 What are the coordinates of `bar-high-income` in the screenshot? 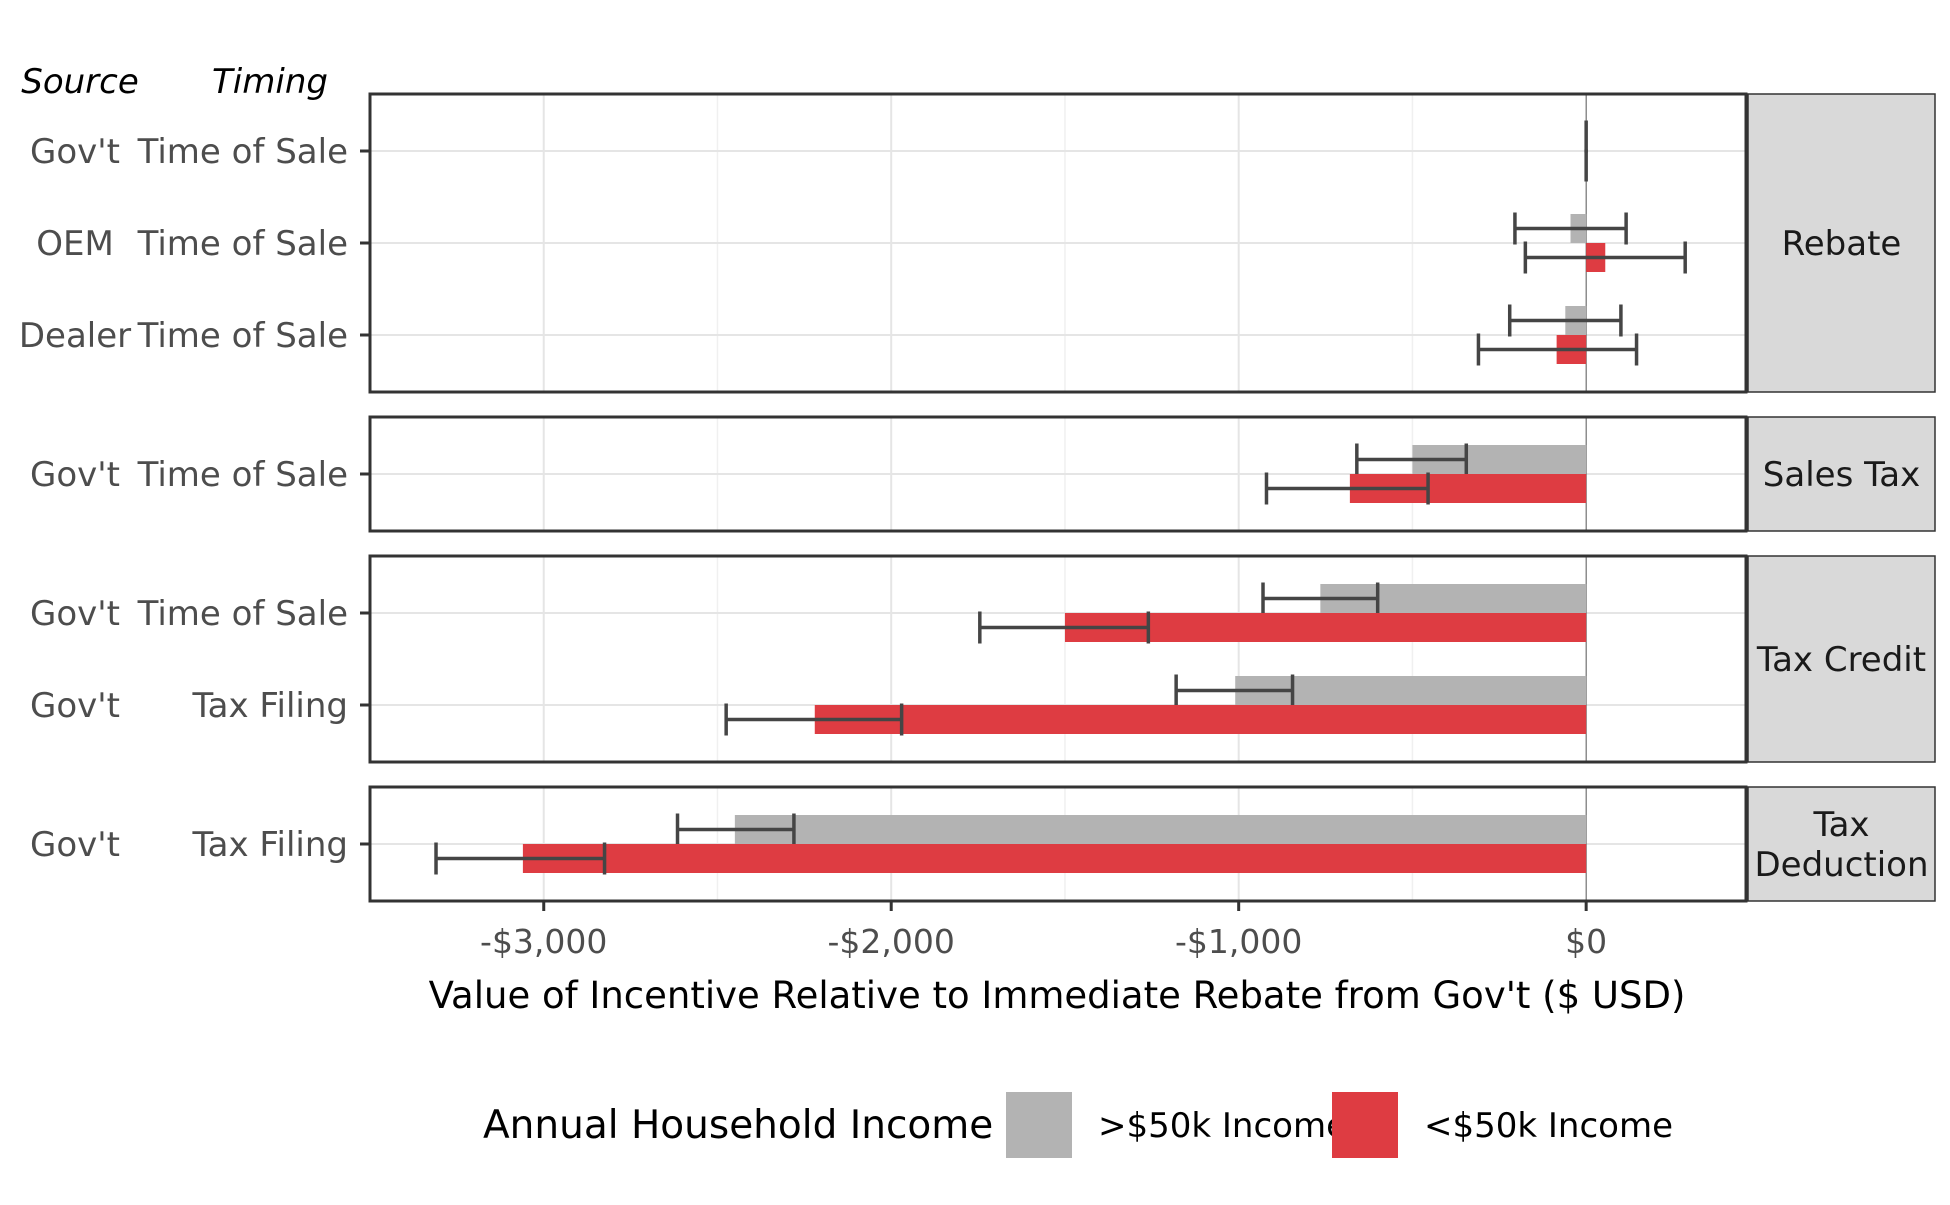 It's located at (1160, 829).